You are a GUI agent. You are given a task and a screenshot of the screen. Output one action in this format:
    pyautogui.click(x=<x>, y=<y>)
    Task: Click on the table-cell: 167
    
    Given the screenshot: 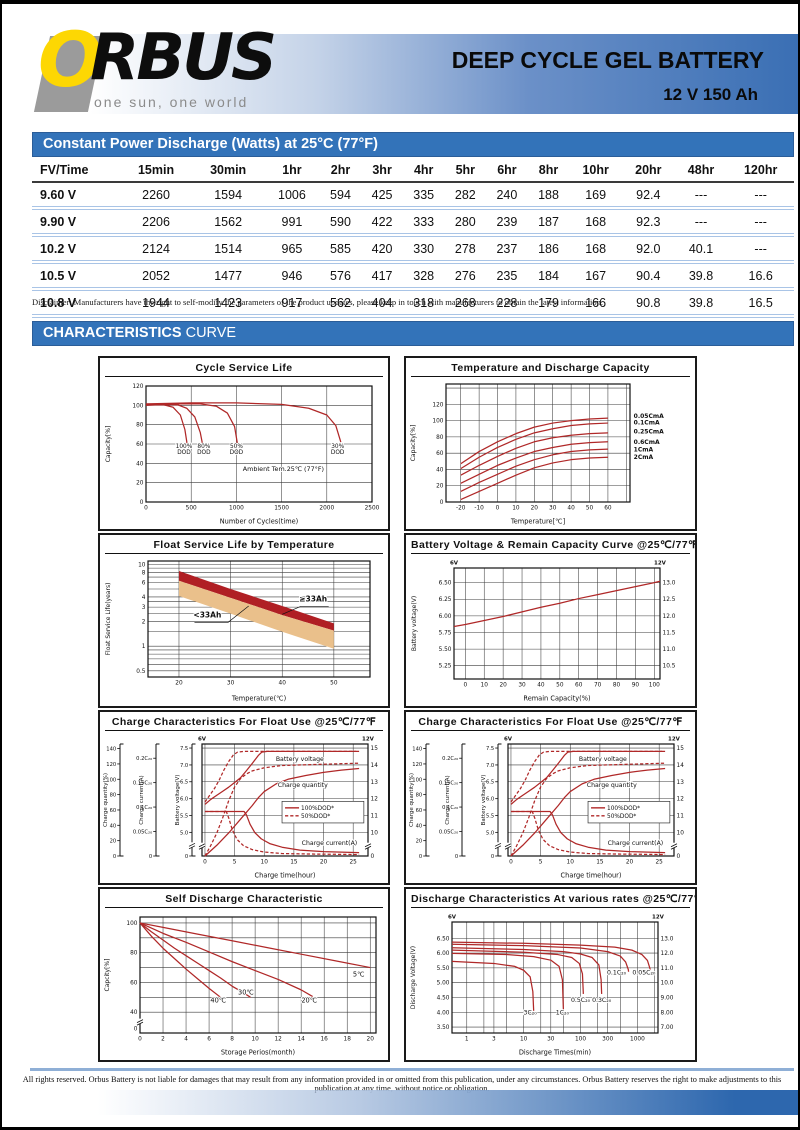 What is the action you would take?
    pyautogui.click(x=596, y=276)
    